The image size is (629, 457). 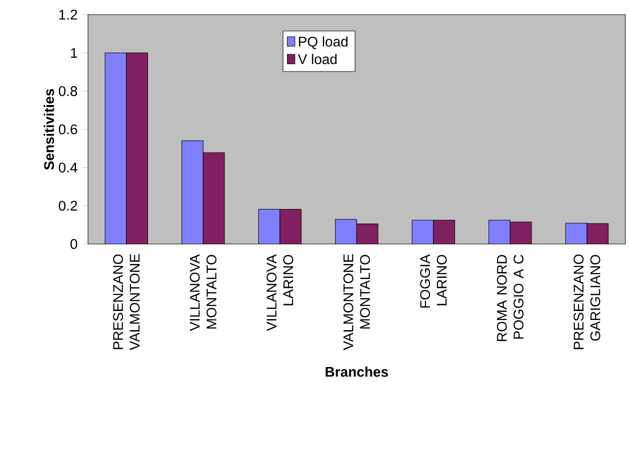 I want to click on y-tick-label: 1.2, so click(x=68, y=15).